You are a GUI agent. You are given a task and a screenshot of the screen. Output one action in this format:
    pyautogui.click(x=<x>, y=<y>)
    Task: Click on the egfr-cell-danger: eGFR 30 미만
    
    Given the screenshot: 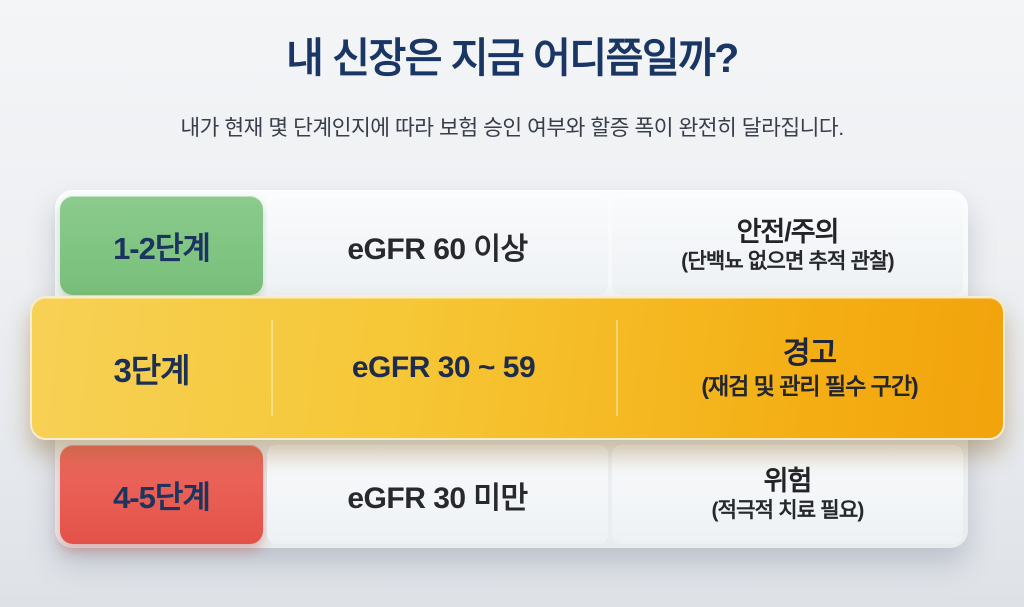 What is the action you would take?
    pyautogui.click(x=437, y=494)
    